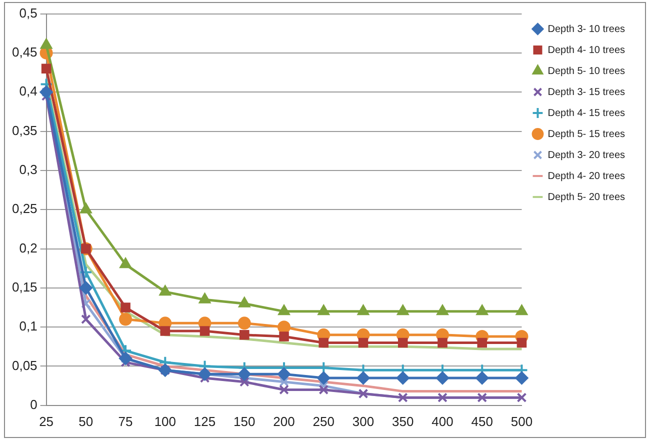 The height and width of the screenshot is (441, 652). Describe the element at coordinates (586, 50) in the screenshot. I see `legend-label: Depth 4- 10 trees` at that location.